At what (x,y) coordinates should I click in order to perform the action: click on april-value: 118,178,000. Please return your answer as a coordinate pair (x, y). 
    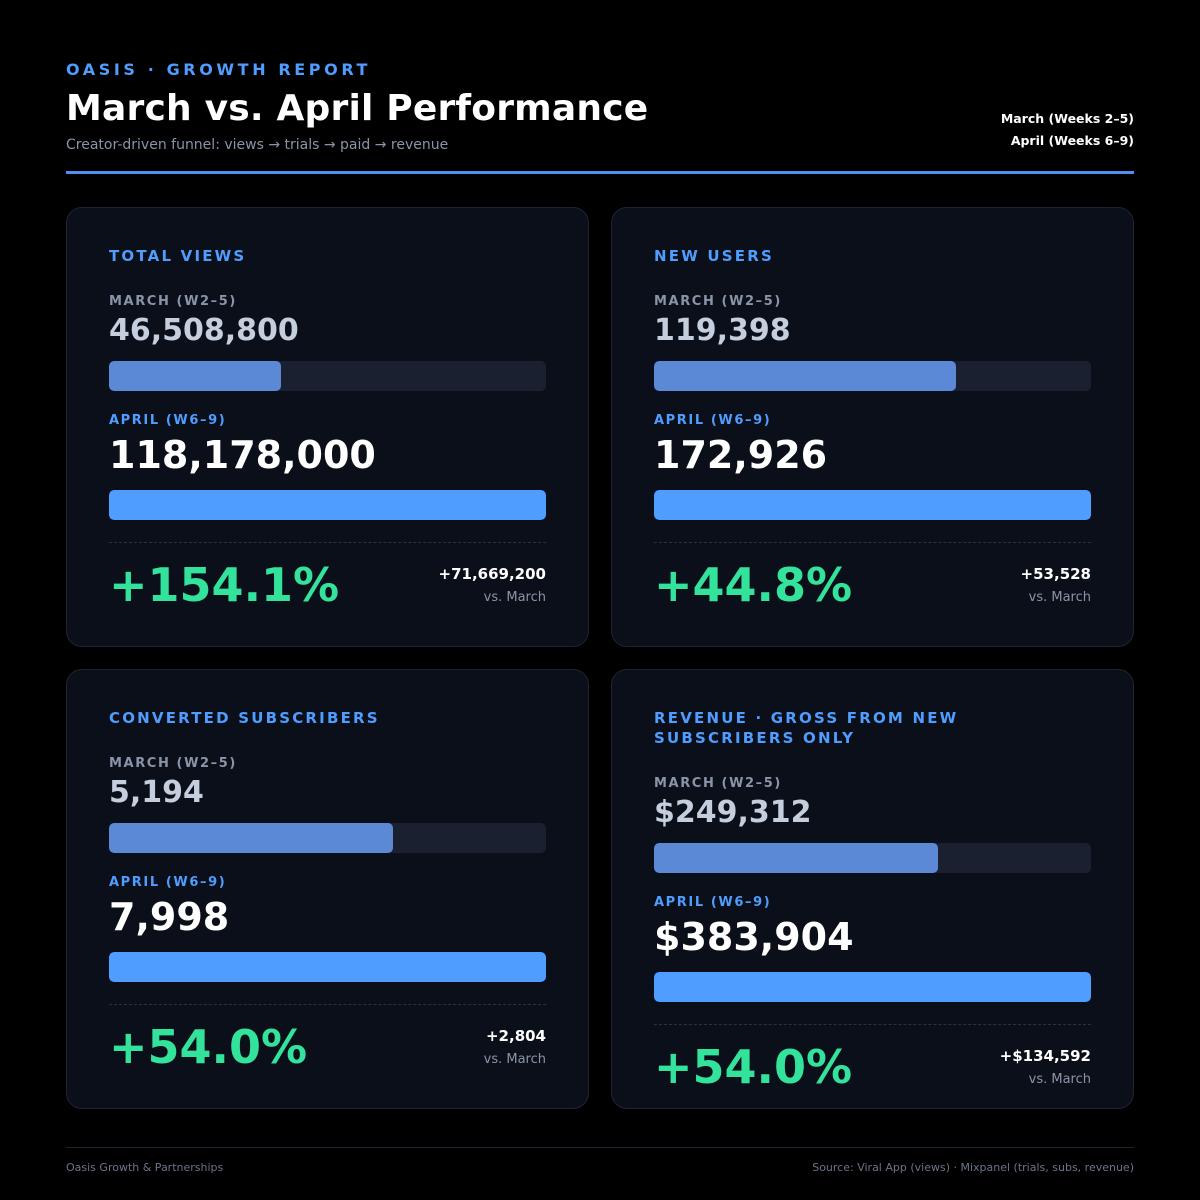
    Looking at the image, I should click on (242, 455).